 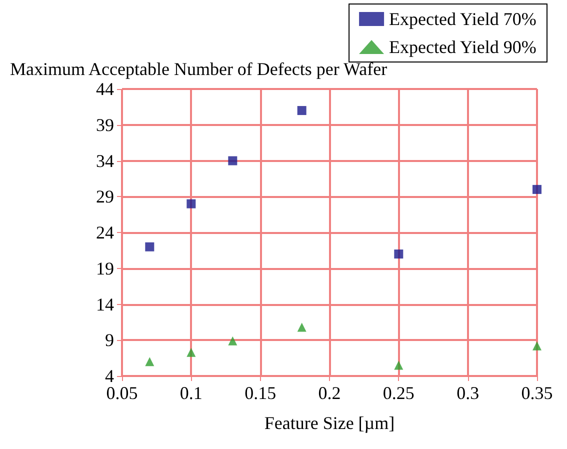 I want to click on x-tick-label: 0.25, so click(x=398, y=393).